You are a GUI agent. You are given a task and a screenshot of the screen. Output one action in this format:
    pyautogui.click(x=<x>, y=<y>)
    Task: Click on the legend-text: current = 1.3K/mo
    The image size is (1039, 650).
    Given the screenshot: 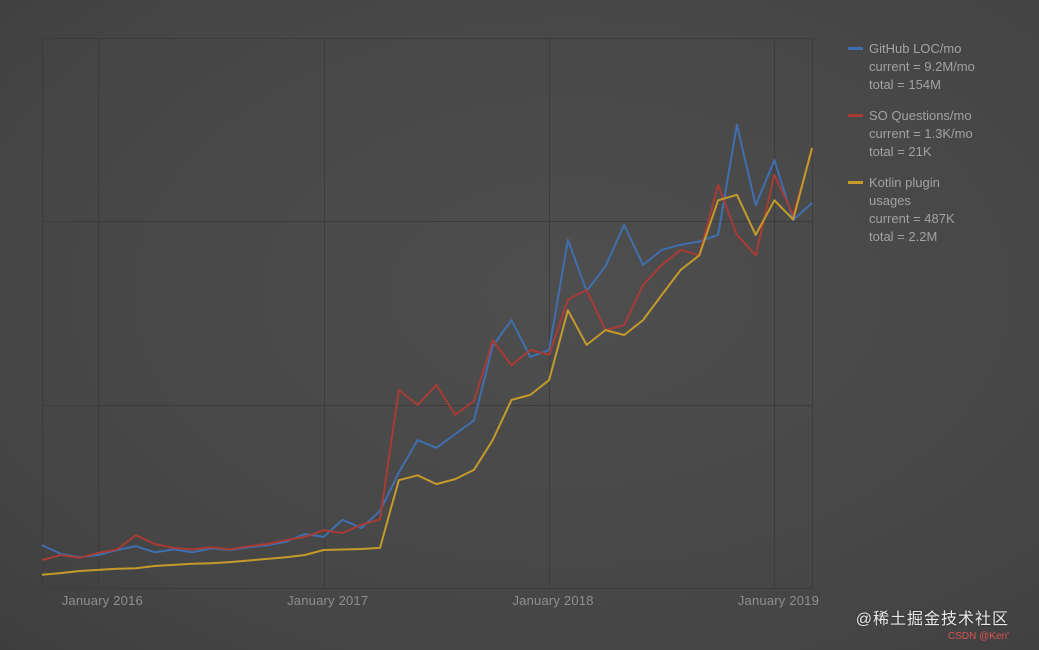 What is the action you would take?
    pyautogui.click(x=921, y=133)
    